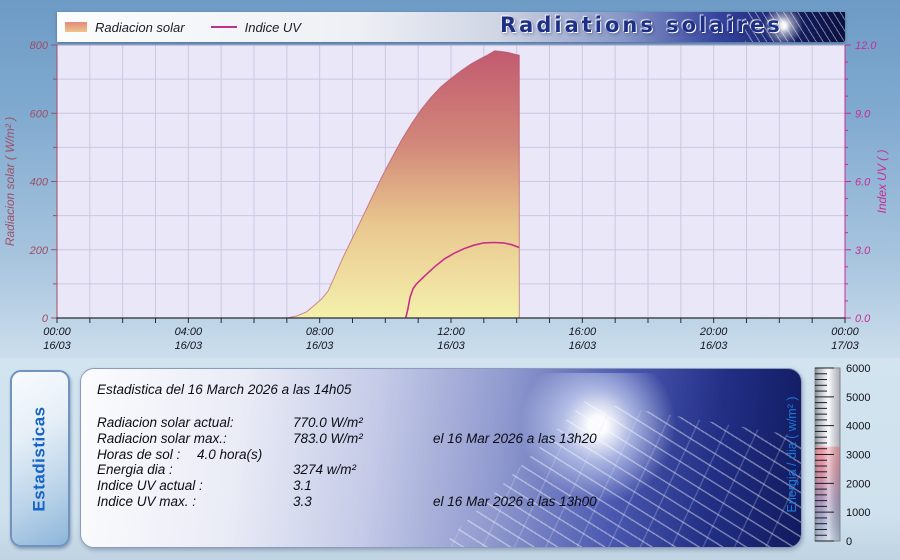 The image size is (900, 560). What do you see at coordinates (858, 456) in the screenshot?
I see `gauge-tick-label: 3000` at bounding box center [858, 456].